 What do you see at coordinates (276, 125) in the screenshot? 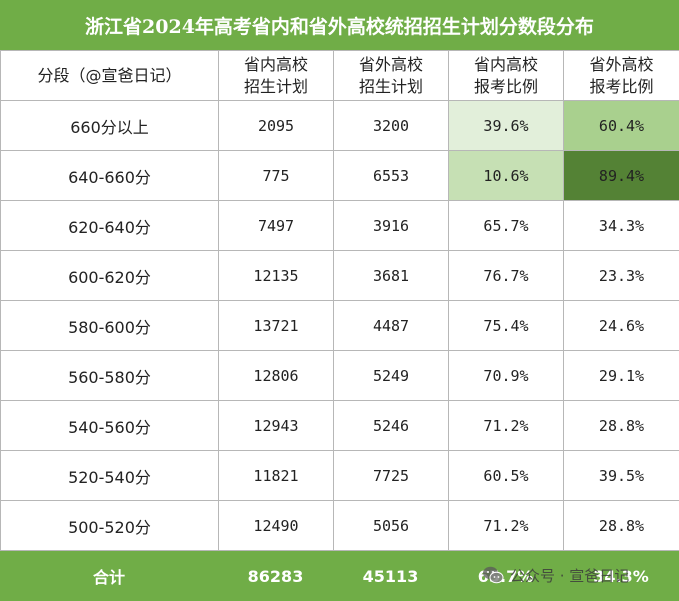
I see `in-plan-cell: 2095` at bounding box center [276, 125].